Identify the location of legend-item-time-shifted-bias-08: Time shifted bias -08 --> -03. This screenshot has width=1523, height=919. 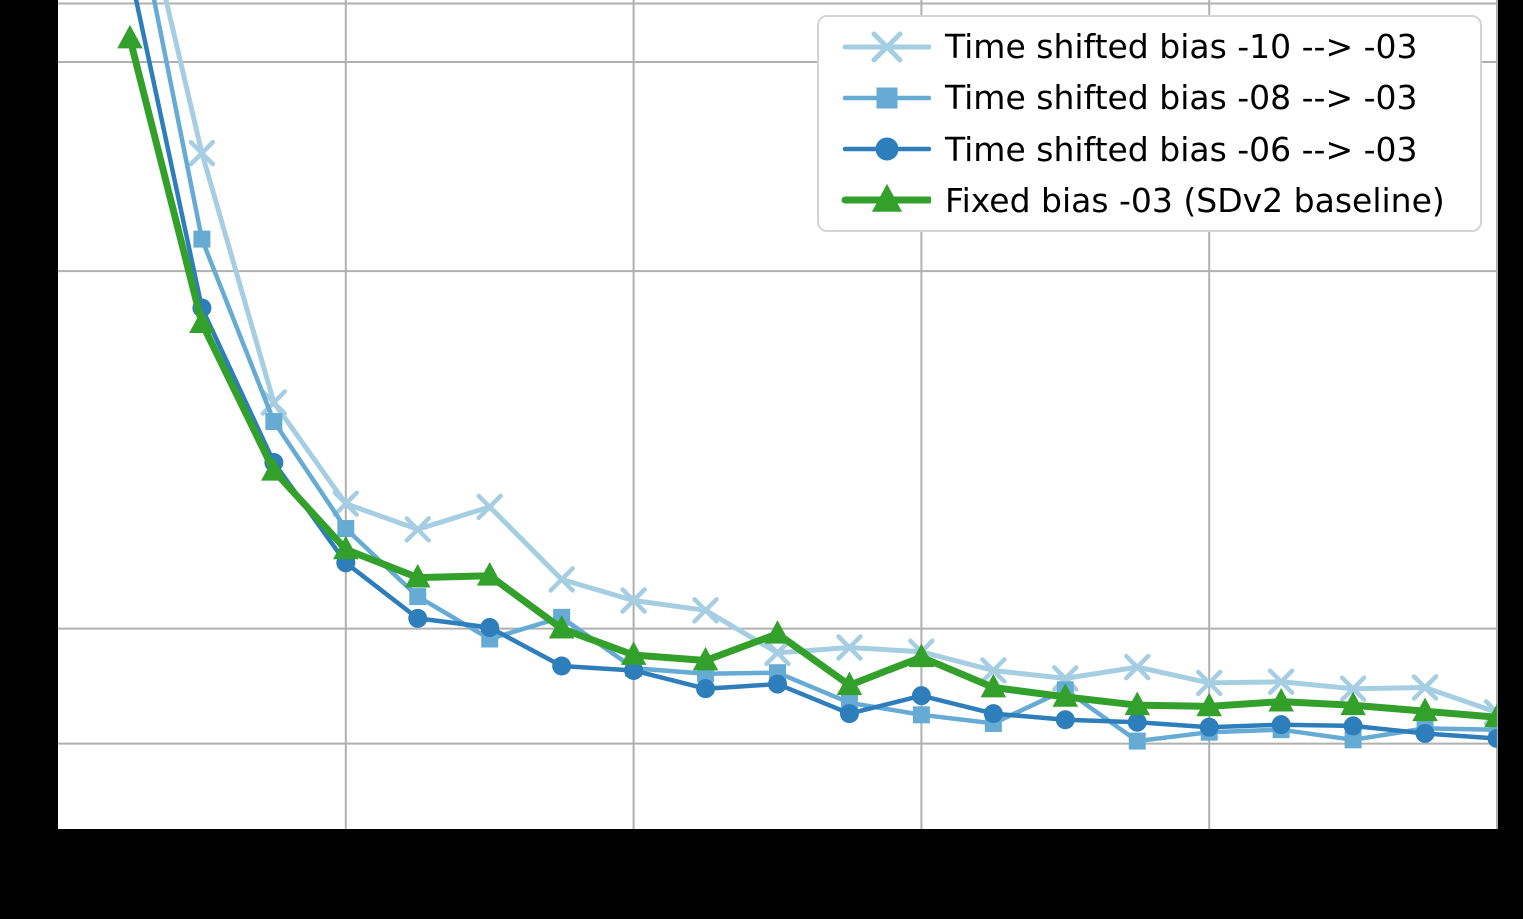
(1149, 97).